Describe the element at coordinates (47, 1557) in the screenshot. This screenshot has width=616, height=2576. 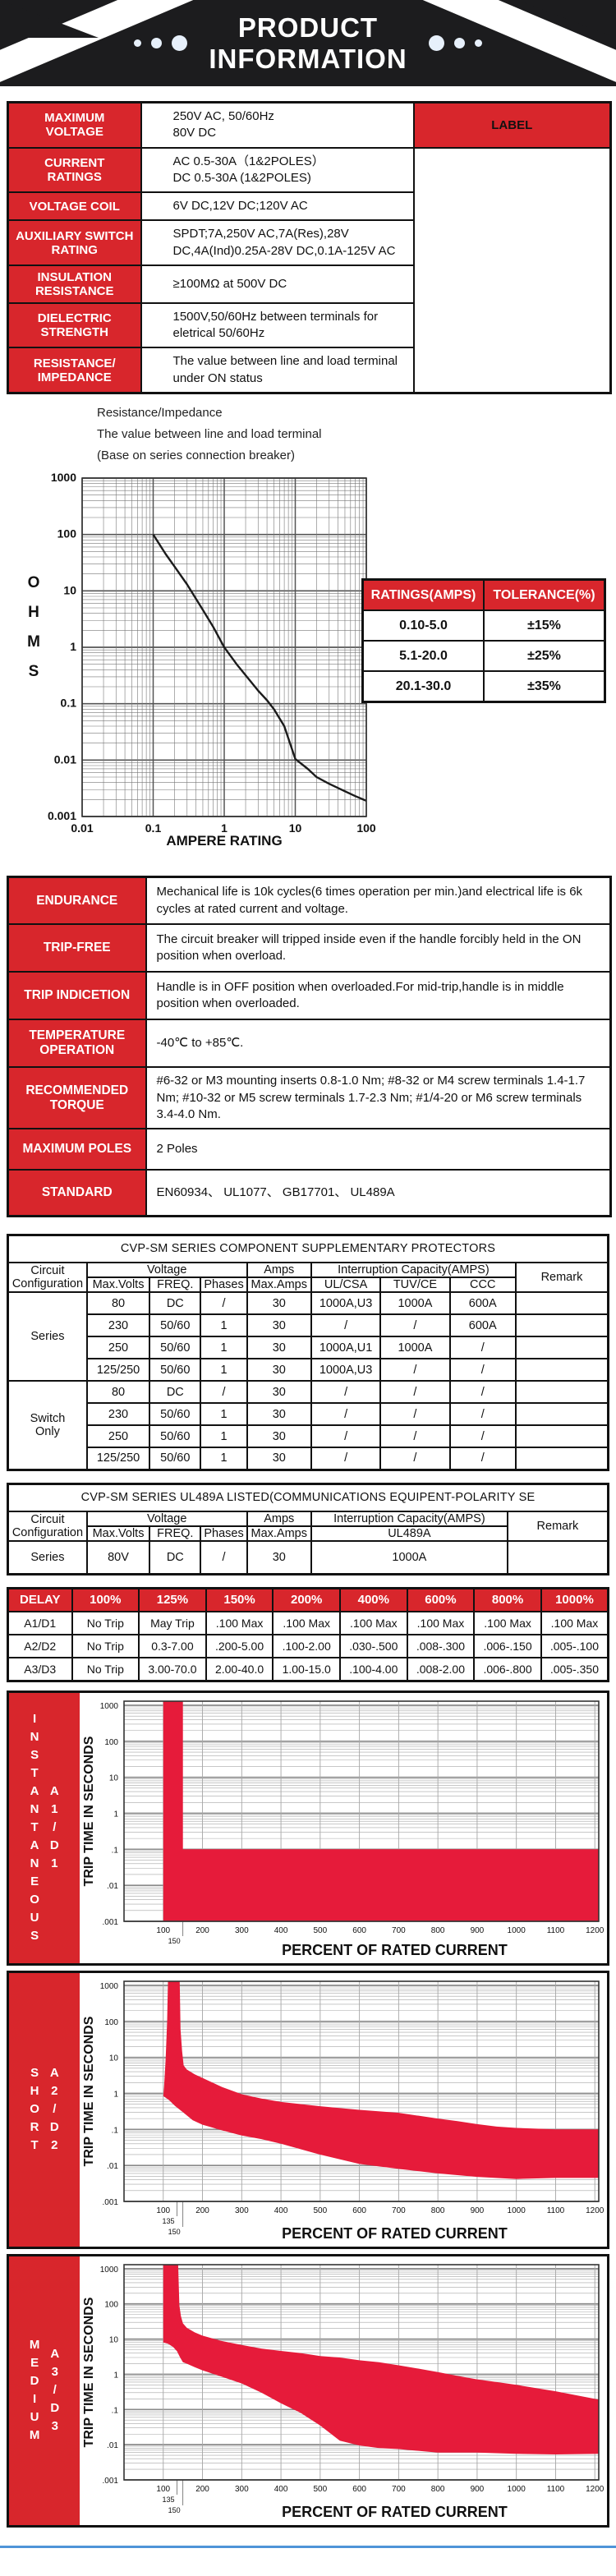
I see `cell: Series` at that location.